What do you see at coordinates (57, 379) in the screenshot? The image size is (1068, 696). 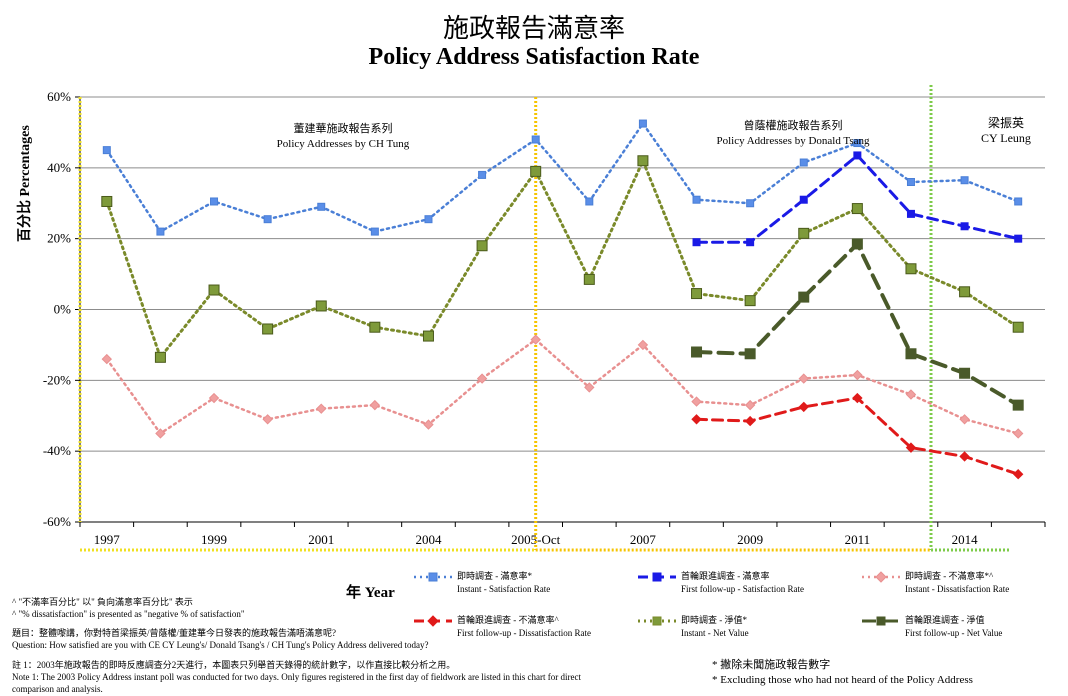 I see `y-tick-label: -20%` at bounding box center [57, 379].